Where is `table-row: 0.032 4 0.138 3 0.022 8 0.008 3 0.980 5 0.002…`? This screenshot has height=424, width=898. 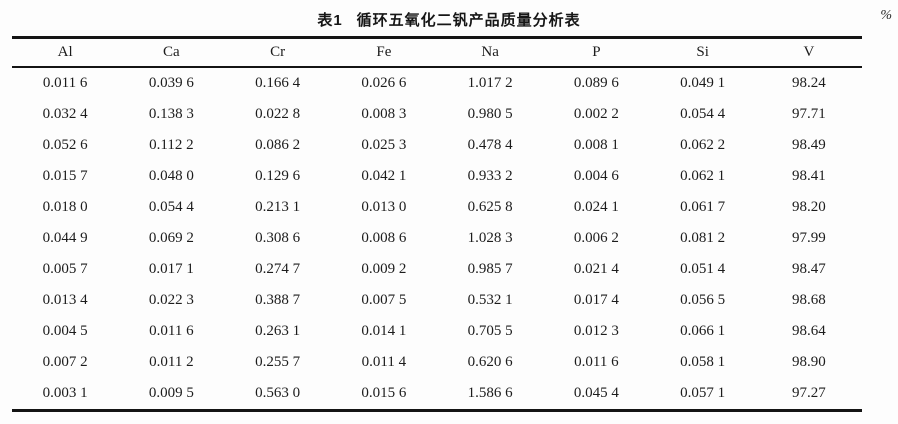
table-row: 0.032 4 0.138 3 0.022 8 0.008 3 0.980 5 0.002… is located at coordinates (437, 114).